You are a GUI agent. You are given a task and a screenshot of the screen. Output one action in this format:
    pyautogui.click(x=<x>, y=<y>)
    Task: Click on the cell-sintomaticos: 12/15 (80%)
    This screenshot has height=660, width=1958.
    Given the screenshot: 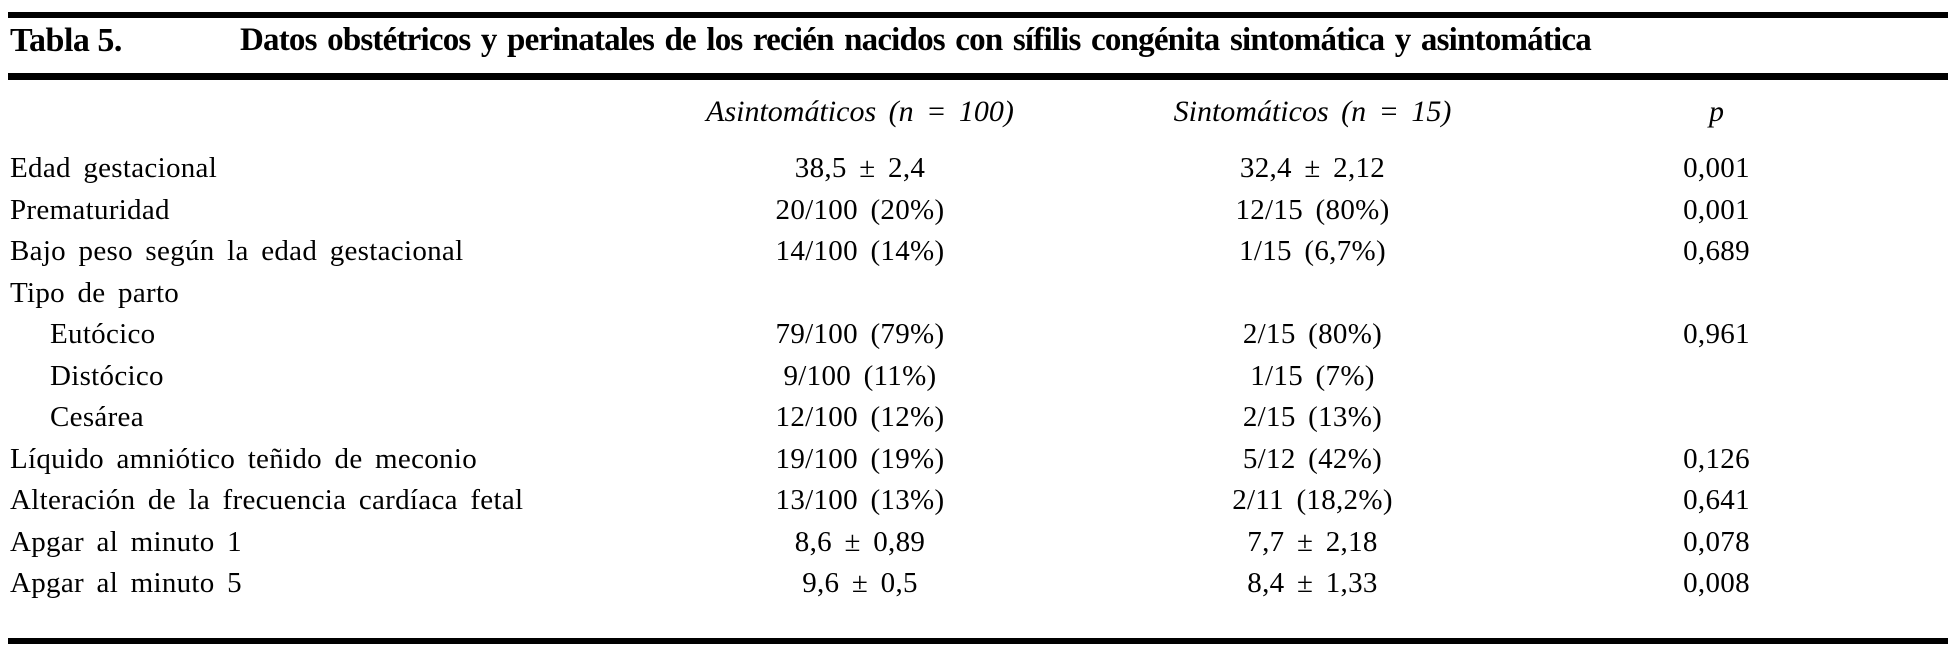 What is the action you would take?
    pyautogui.click(x=1312, y=209)
    